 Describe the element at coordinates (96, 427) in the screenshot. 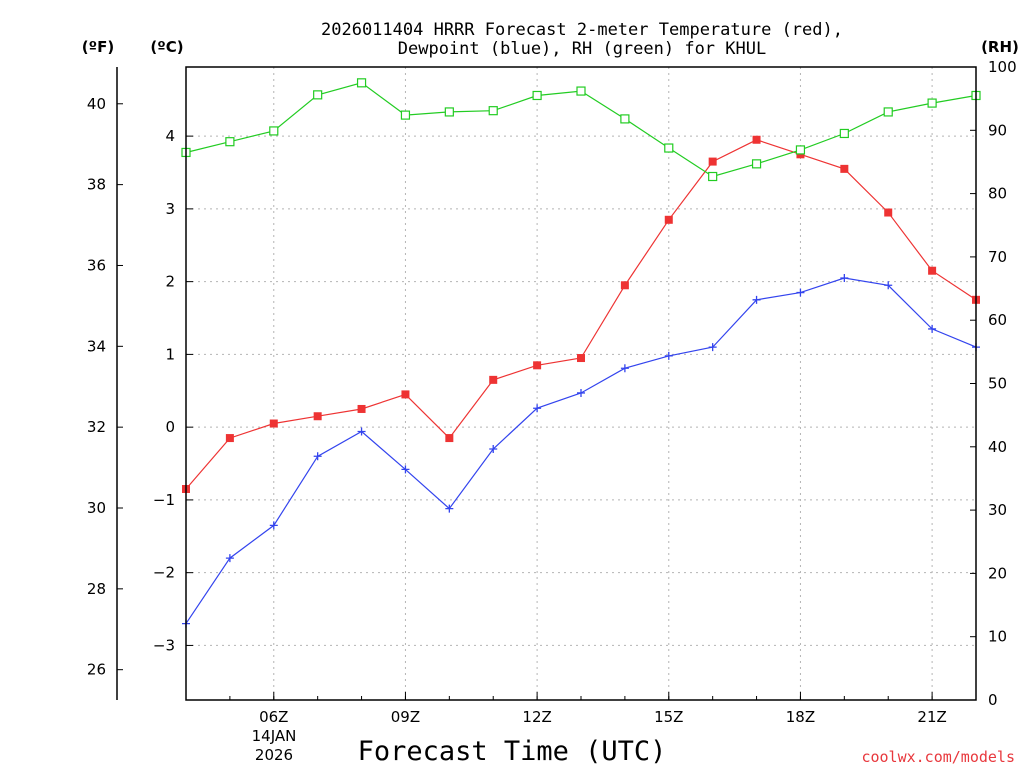

I see `fahrenheit-tick-label: 32` at that location.